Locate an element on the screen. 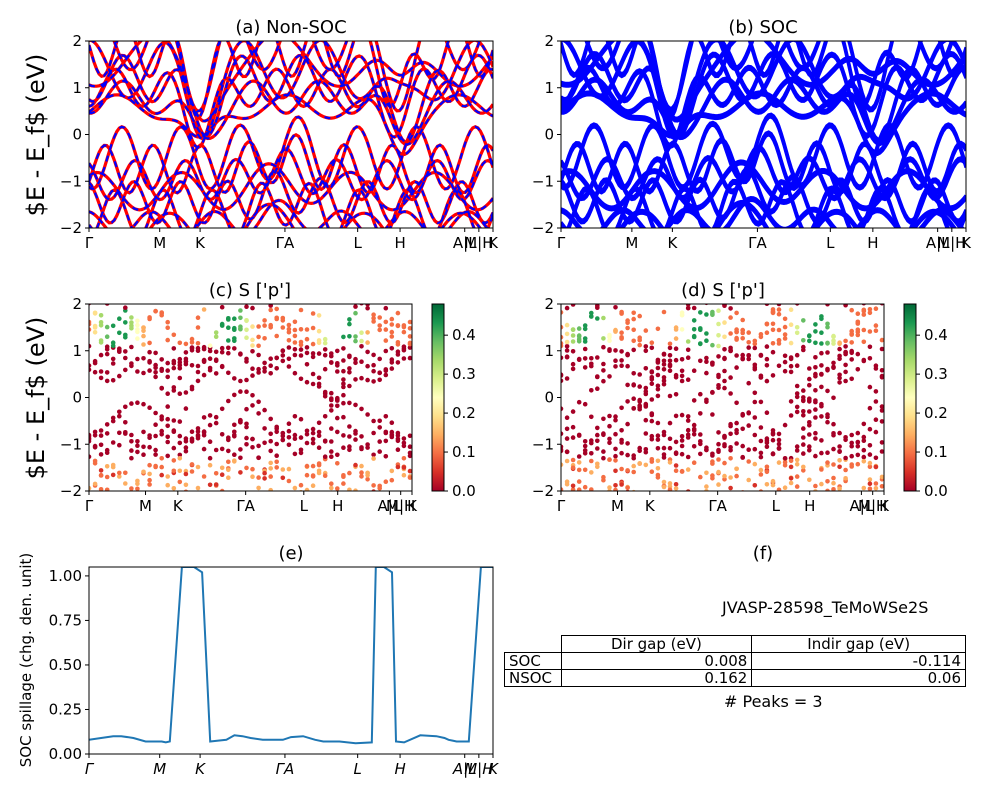 The height and width of the screenshot is (800, 1000). panel-a-plot is located at coordinates (291, 134).